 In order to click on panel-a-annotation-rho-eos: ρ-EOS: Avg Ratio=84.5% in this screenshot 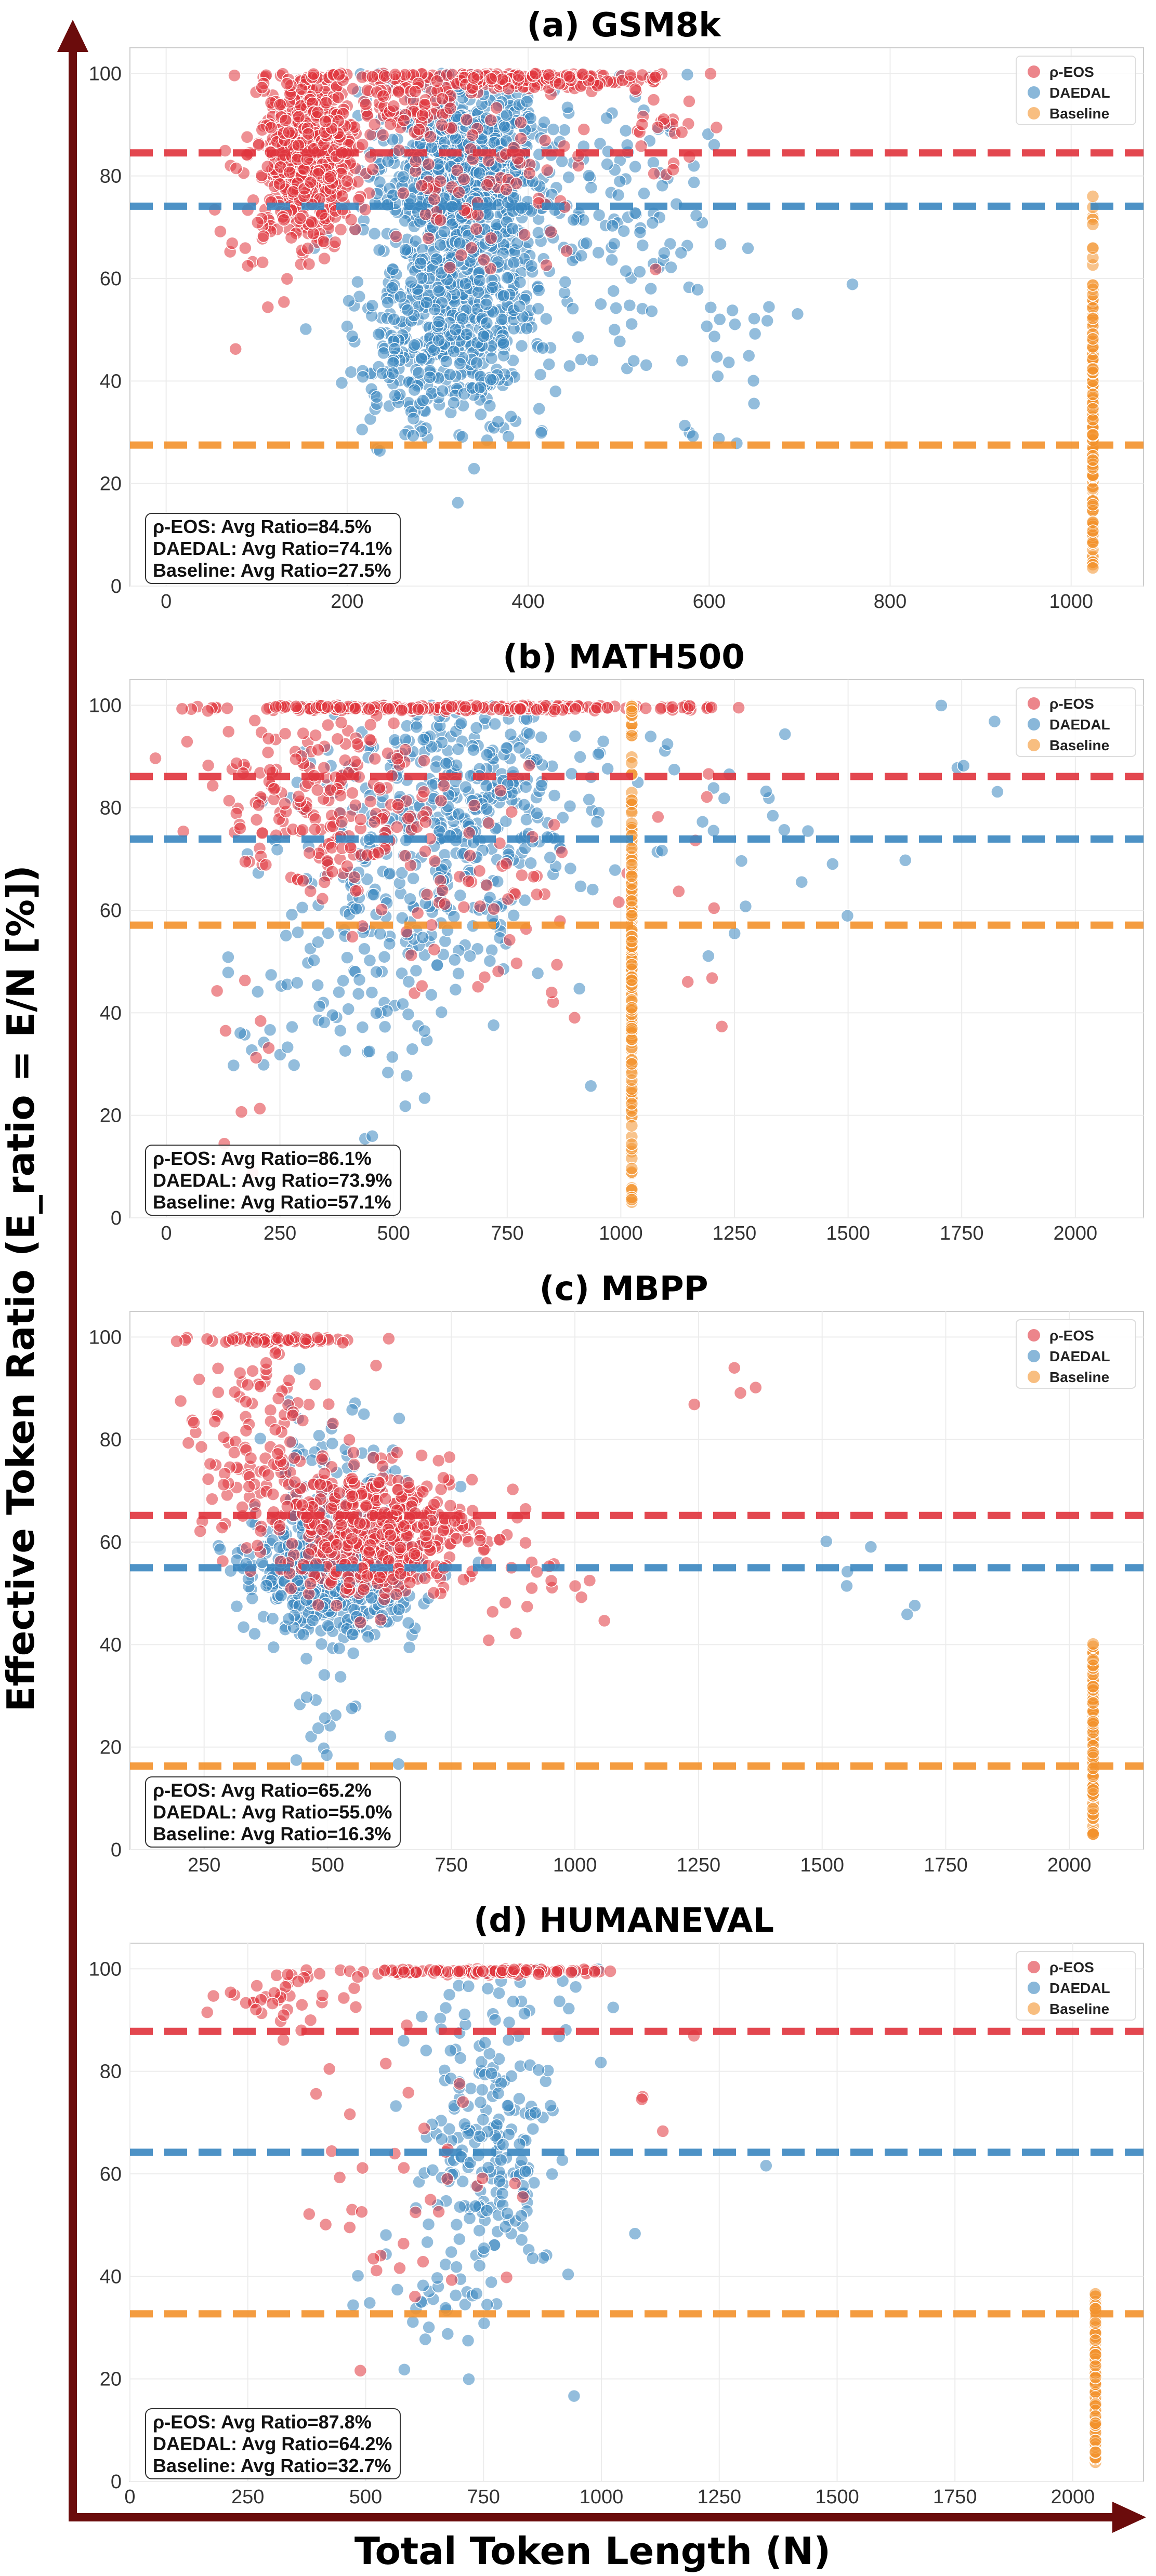, I will do `click(262, 527)`.